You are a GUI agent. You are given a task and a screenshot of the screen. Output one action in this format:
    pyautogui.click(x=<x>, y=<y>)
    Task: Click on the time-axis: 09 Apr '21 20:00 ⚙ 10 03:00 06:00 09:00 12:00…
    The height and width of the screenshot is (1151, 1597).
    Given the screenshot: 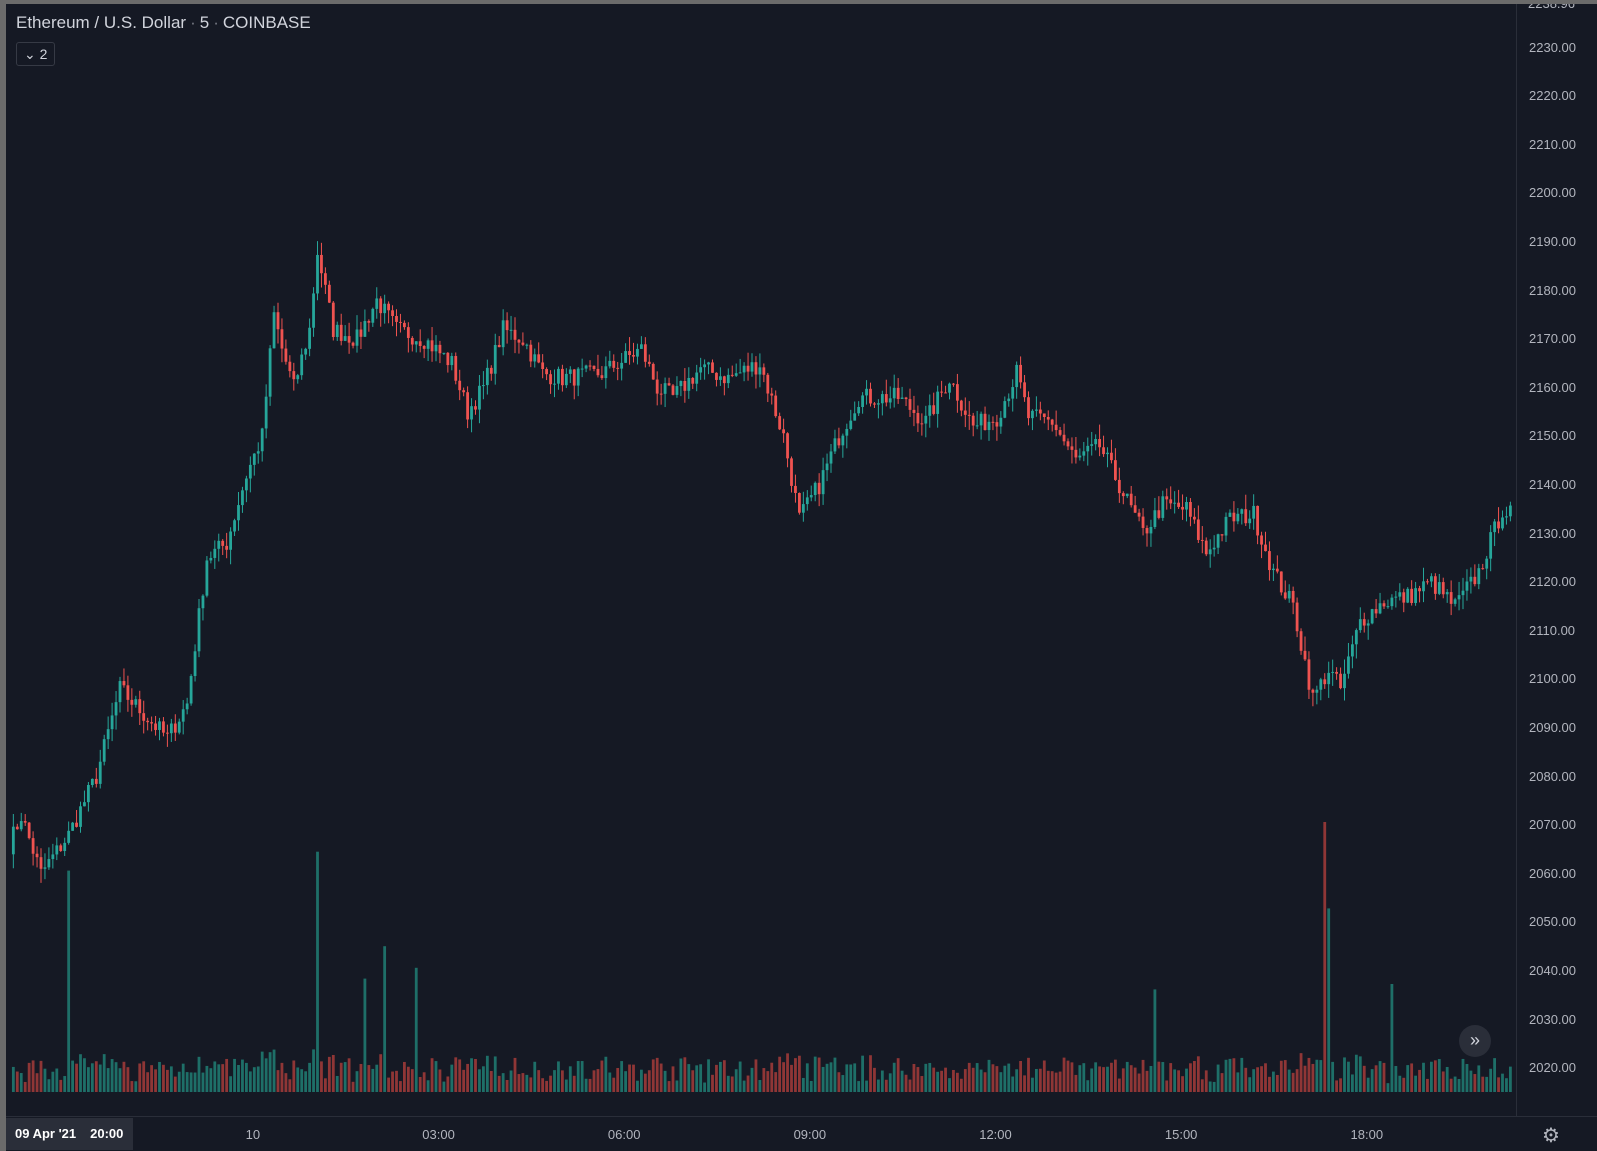 What is the action you would take?
    pyautogui.click(x=801, y=1133)
    